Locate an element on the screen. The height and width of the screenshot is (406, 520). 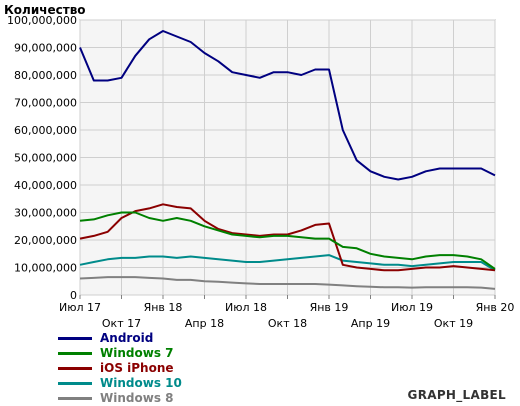
x-tick-label: Окт 19 is located at coordinates (453, 323).